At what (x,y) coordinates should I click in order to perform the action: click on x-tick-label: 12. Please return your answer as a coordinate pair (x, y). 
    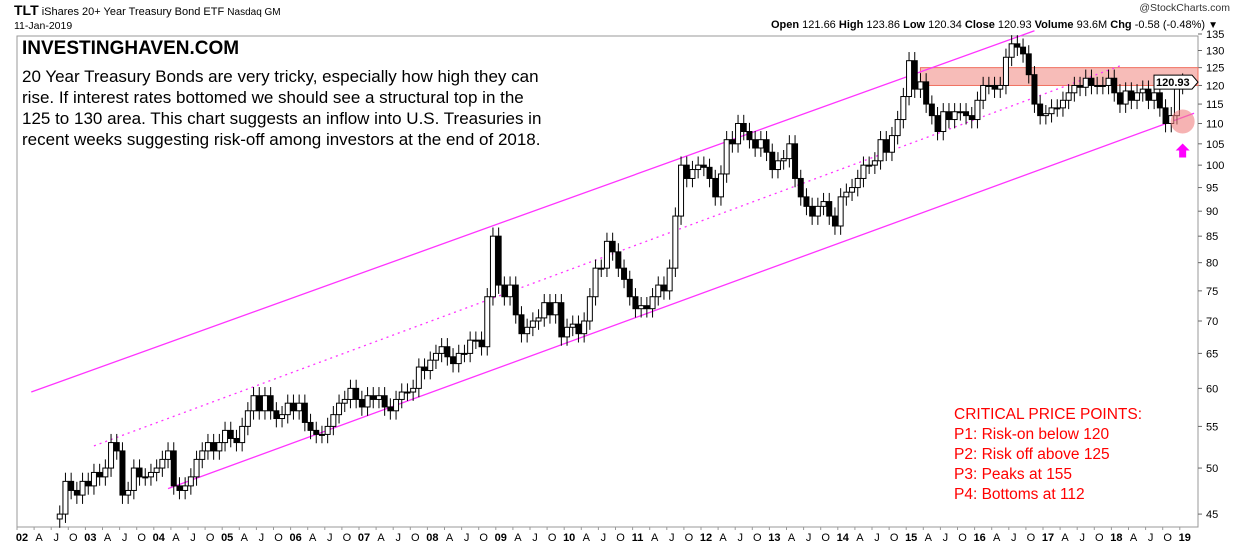
    Looking at the image, I should click on (706, 538).